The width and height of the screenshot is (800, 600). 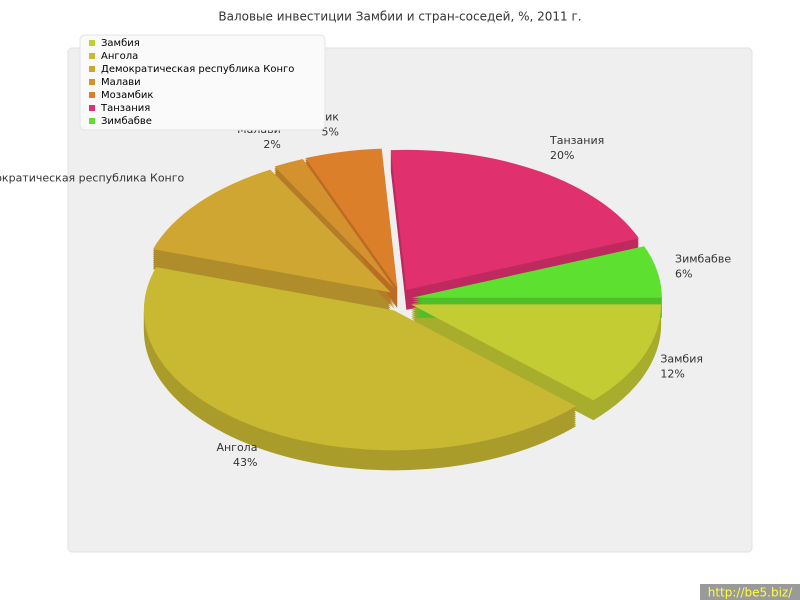 What do you see at coordinates (562, 155) in the screenshot?
I see `slice-value-label: 20%` at bounding box center [562, 155].